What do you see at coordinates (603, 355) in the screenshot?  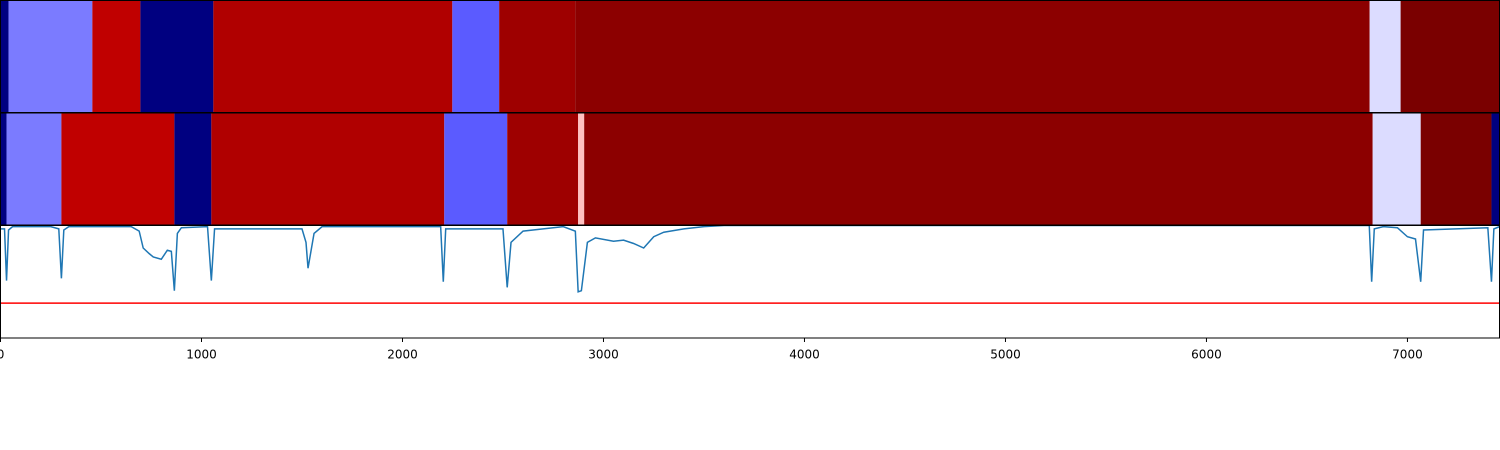 I see `x-tick-label: 3000` at bounding box center [603, 355].